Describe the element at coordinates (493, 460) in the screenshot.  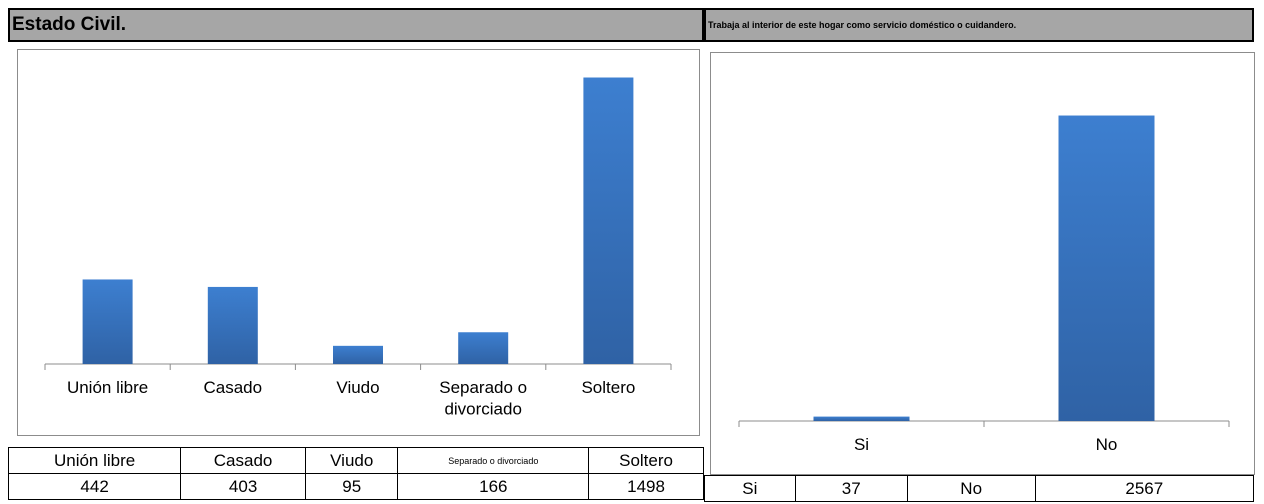
I see `table-header-cell: Separado o divorciado` at that location.